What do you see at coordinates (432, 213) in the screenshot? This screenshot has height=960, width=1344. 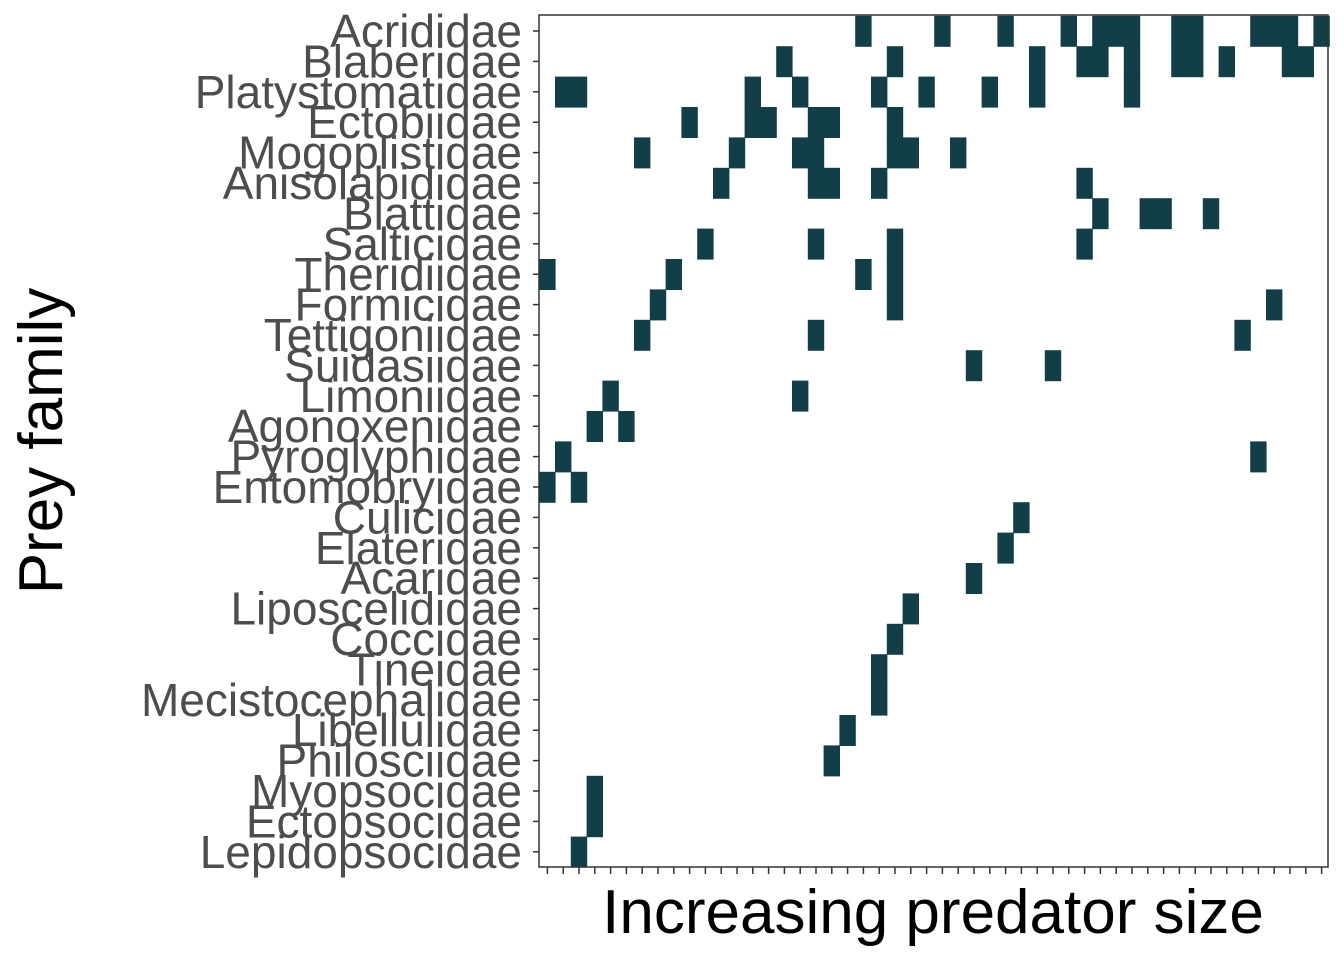 I see `y-tick-label: Blattidae` at bounding box center [432, 213].